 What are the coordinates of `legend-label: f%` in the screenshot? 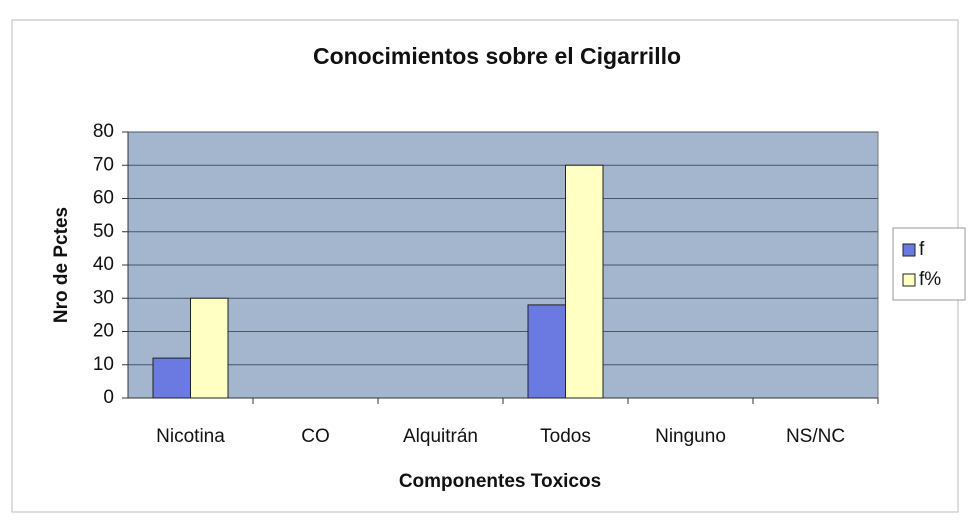 It's located at (930, 279).